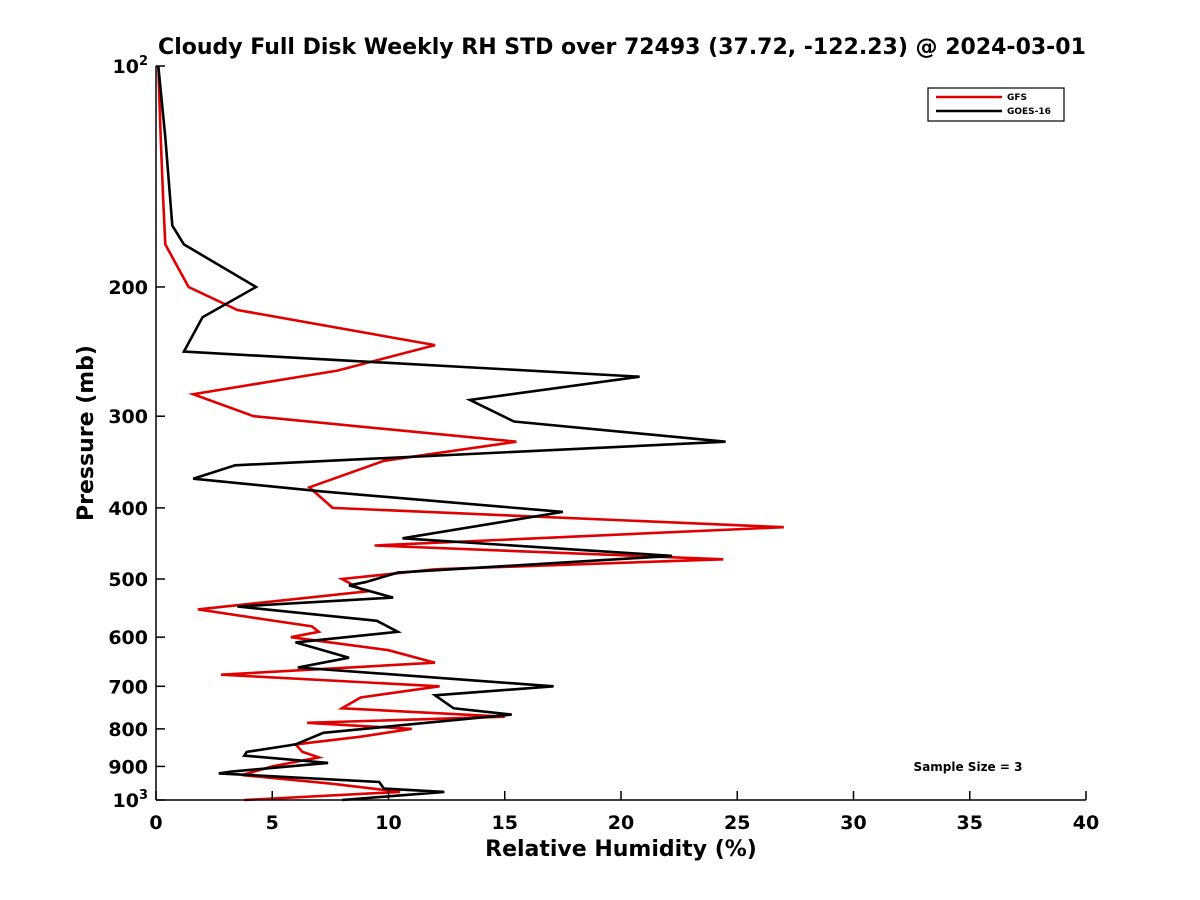 Image resolution: width=1200 pixels, height=900 pixels. Describe the element at coordinates (128, 638) in the screenshot. I see `y-tick-label: 600` at that location.